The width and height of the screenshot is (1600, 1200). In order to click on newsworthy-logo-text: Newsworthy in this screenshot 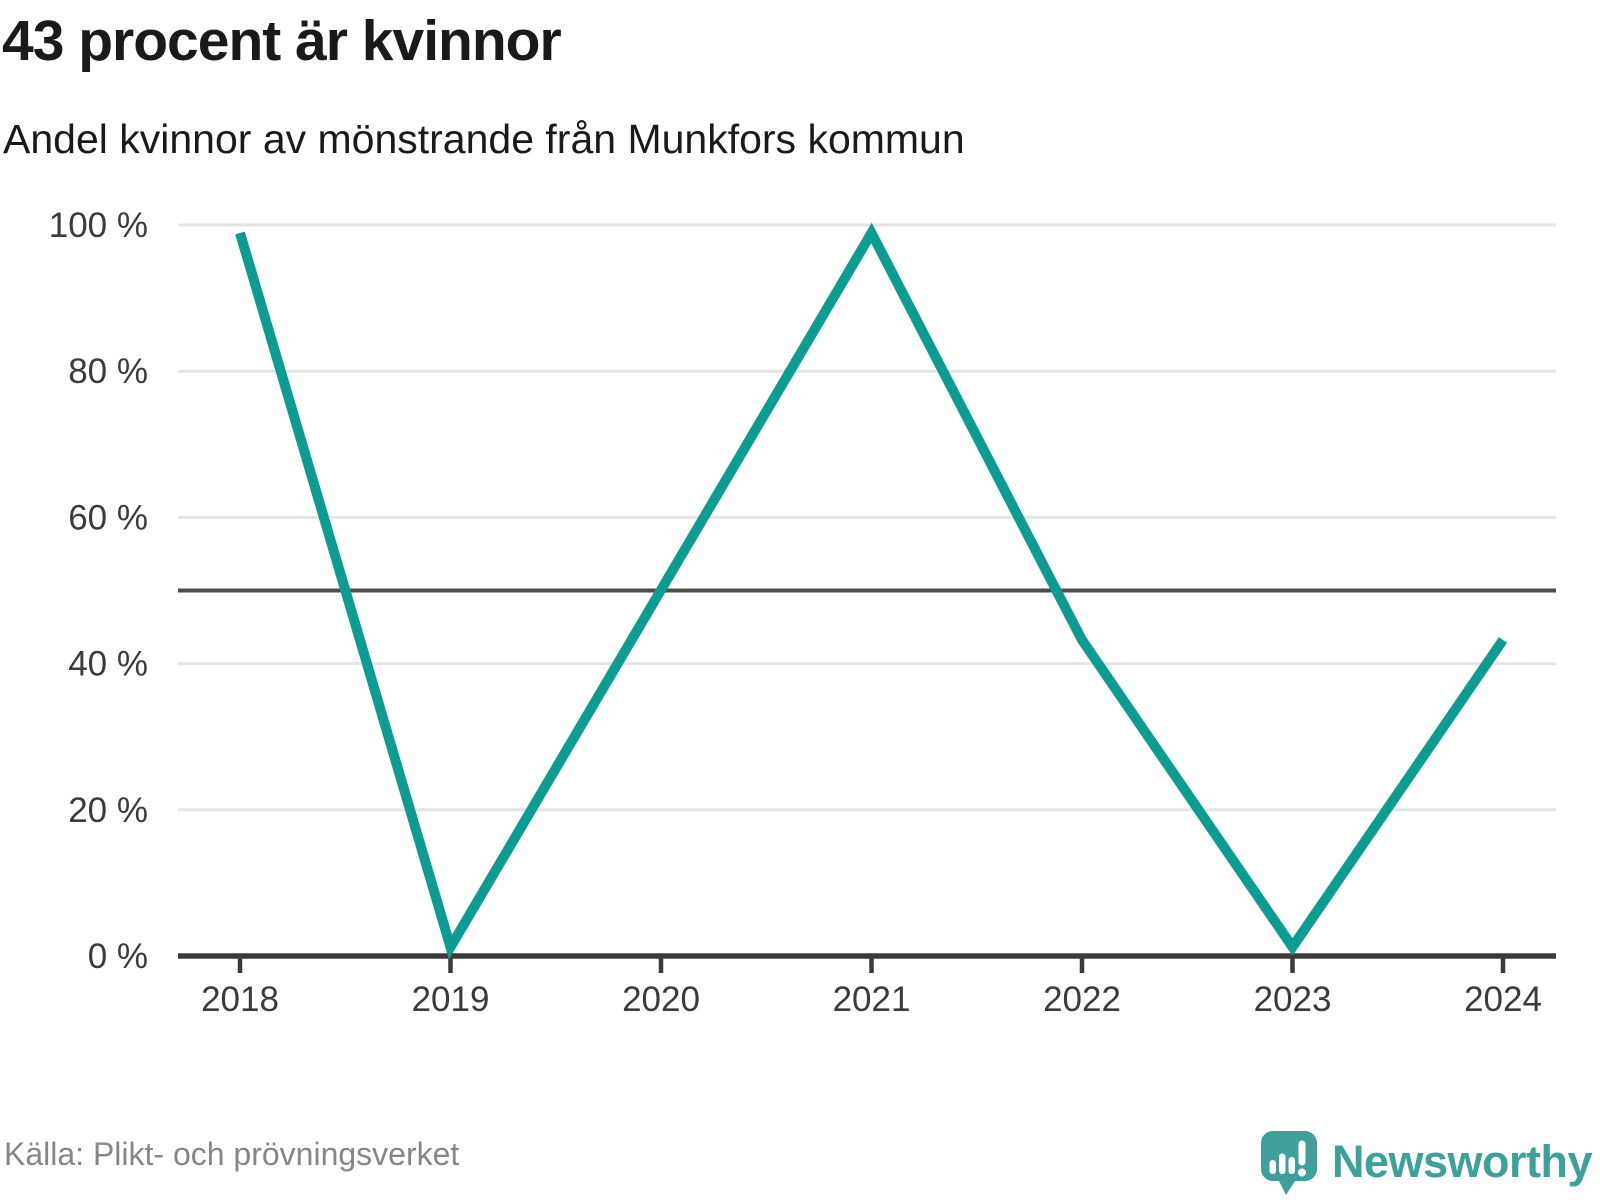, I will do `click(1462, 1161)`.